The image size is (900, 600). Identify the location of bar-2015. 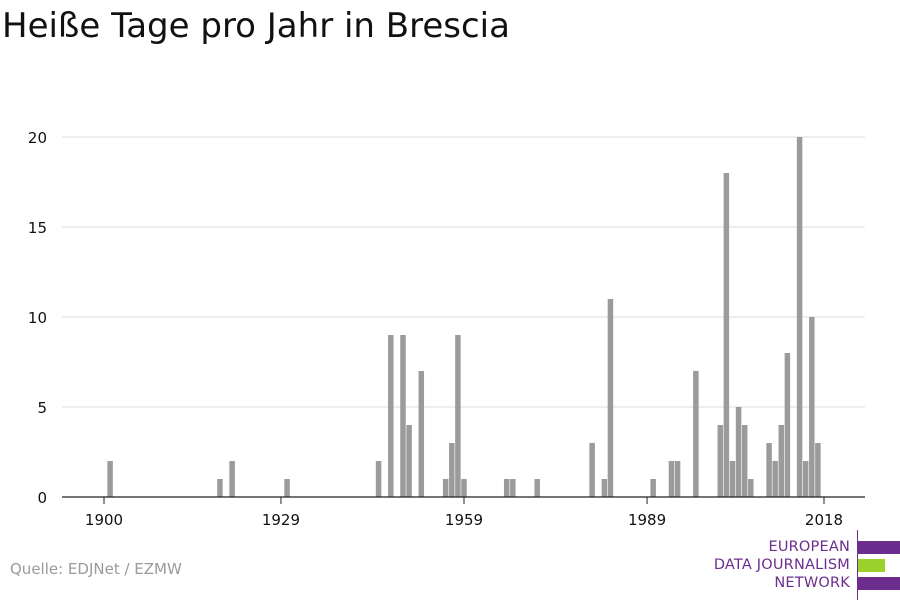
(805, 479).